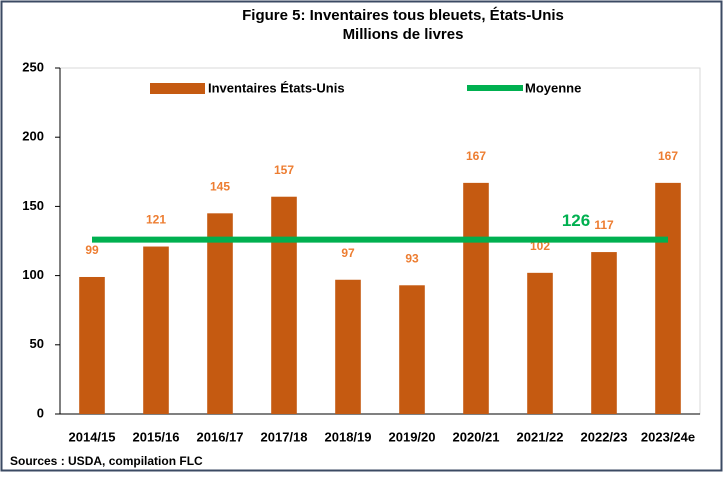  I want to click on legend-label: Moyenne, so click(553, 87).